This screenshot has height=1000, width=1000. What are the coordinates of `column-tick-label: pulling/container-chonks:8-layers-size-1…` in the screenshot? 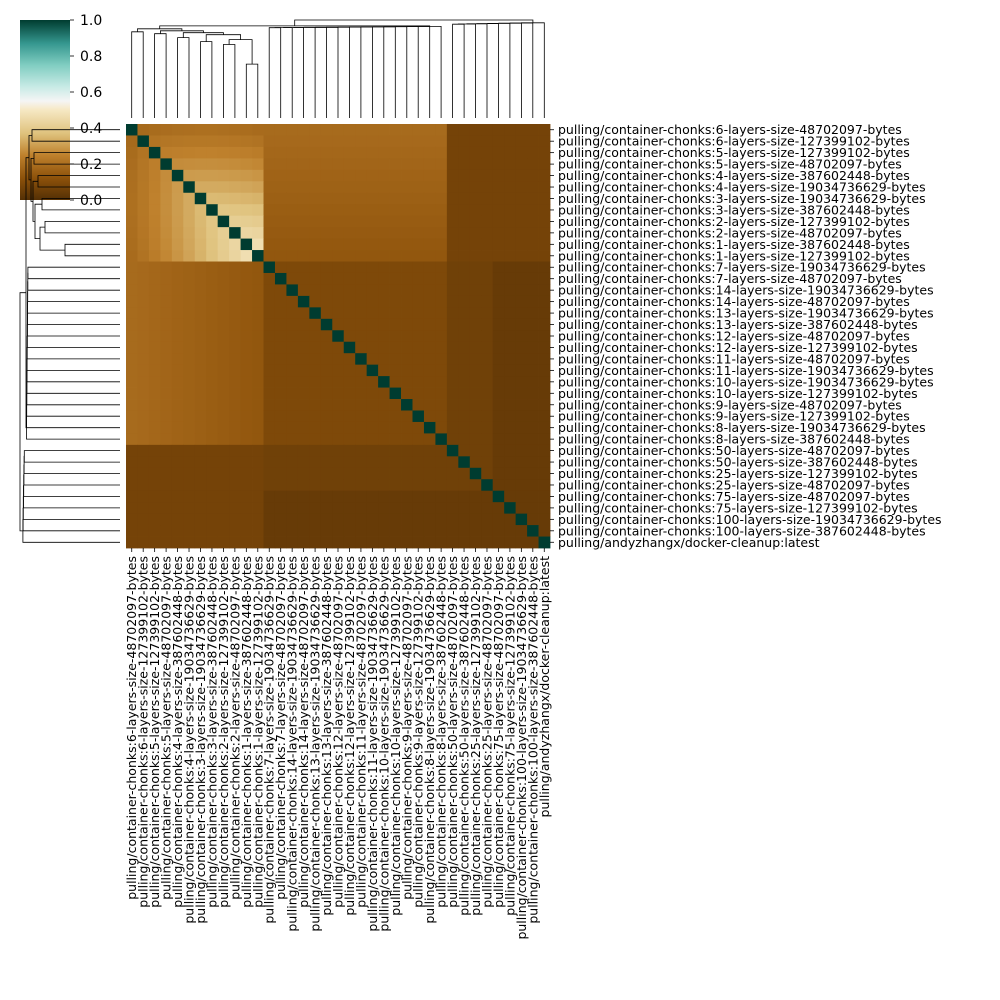 It's located at (429, 740).